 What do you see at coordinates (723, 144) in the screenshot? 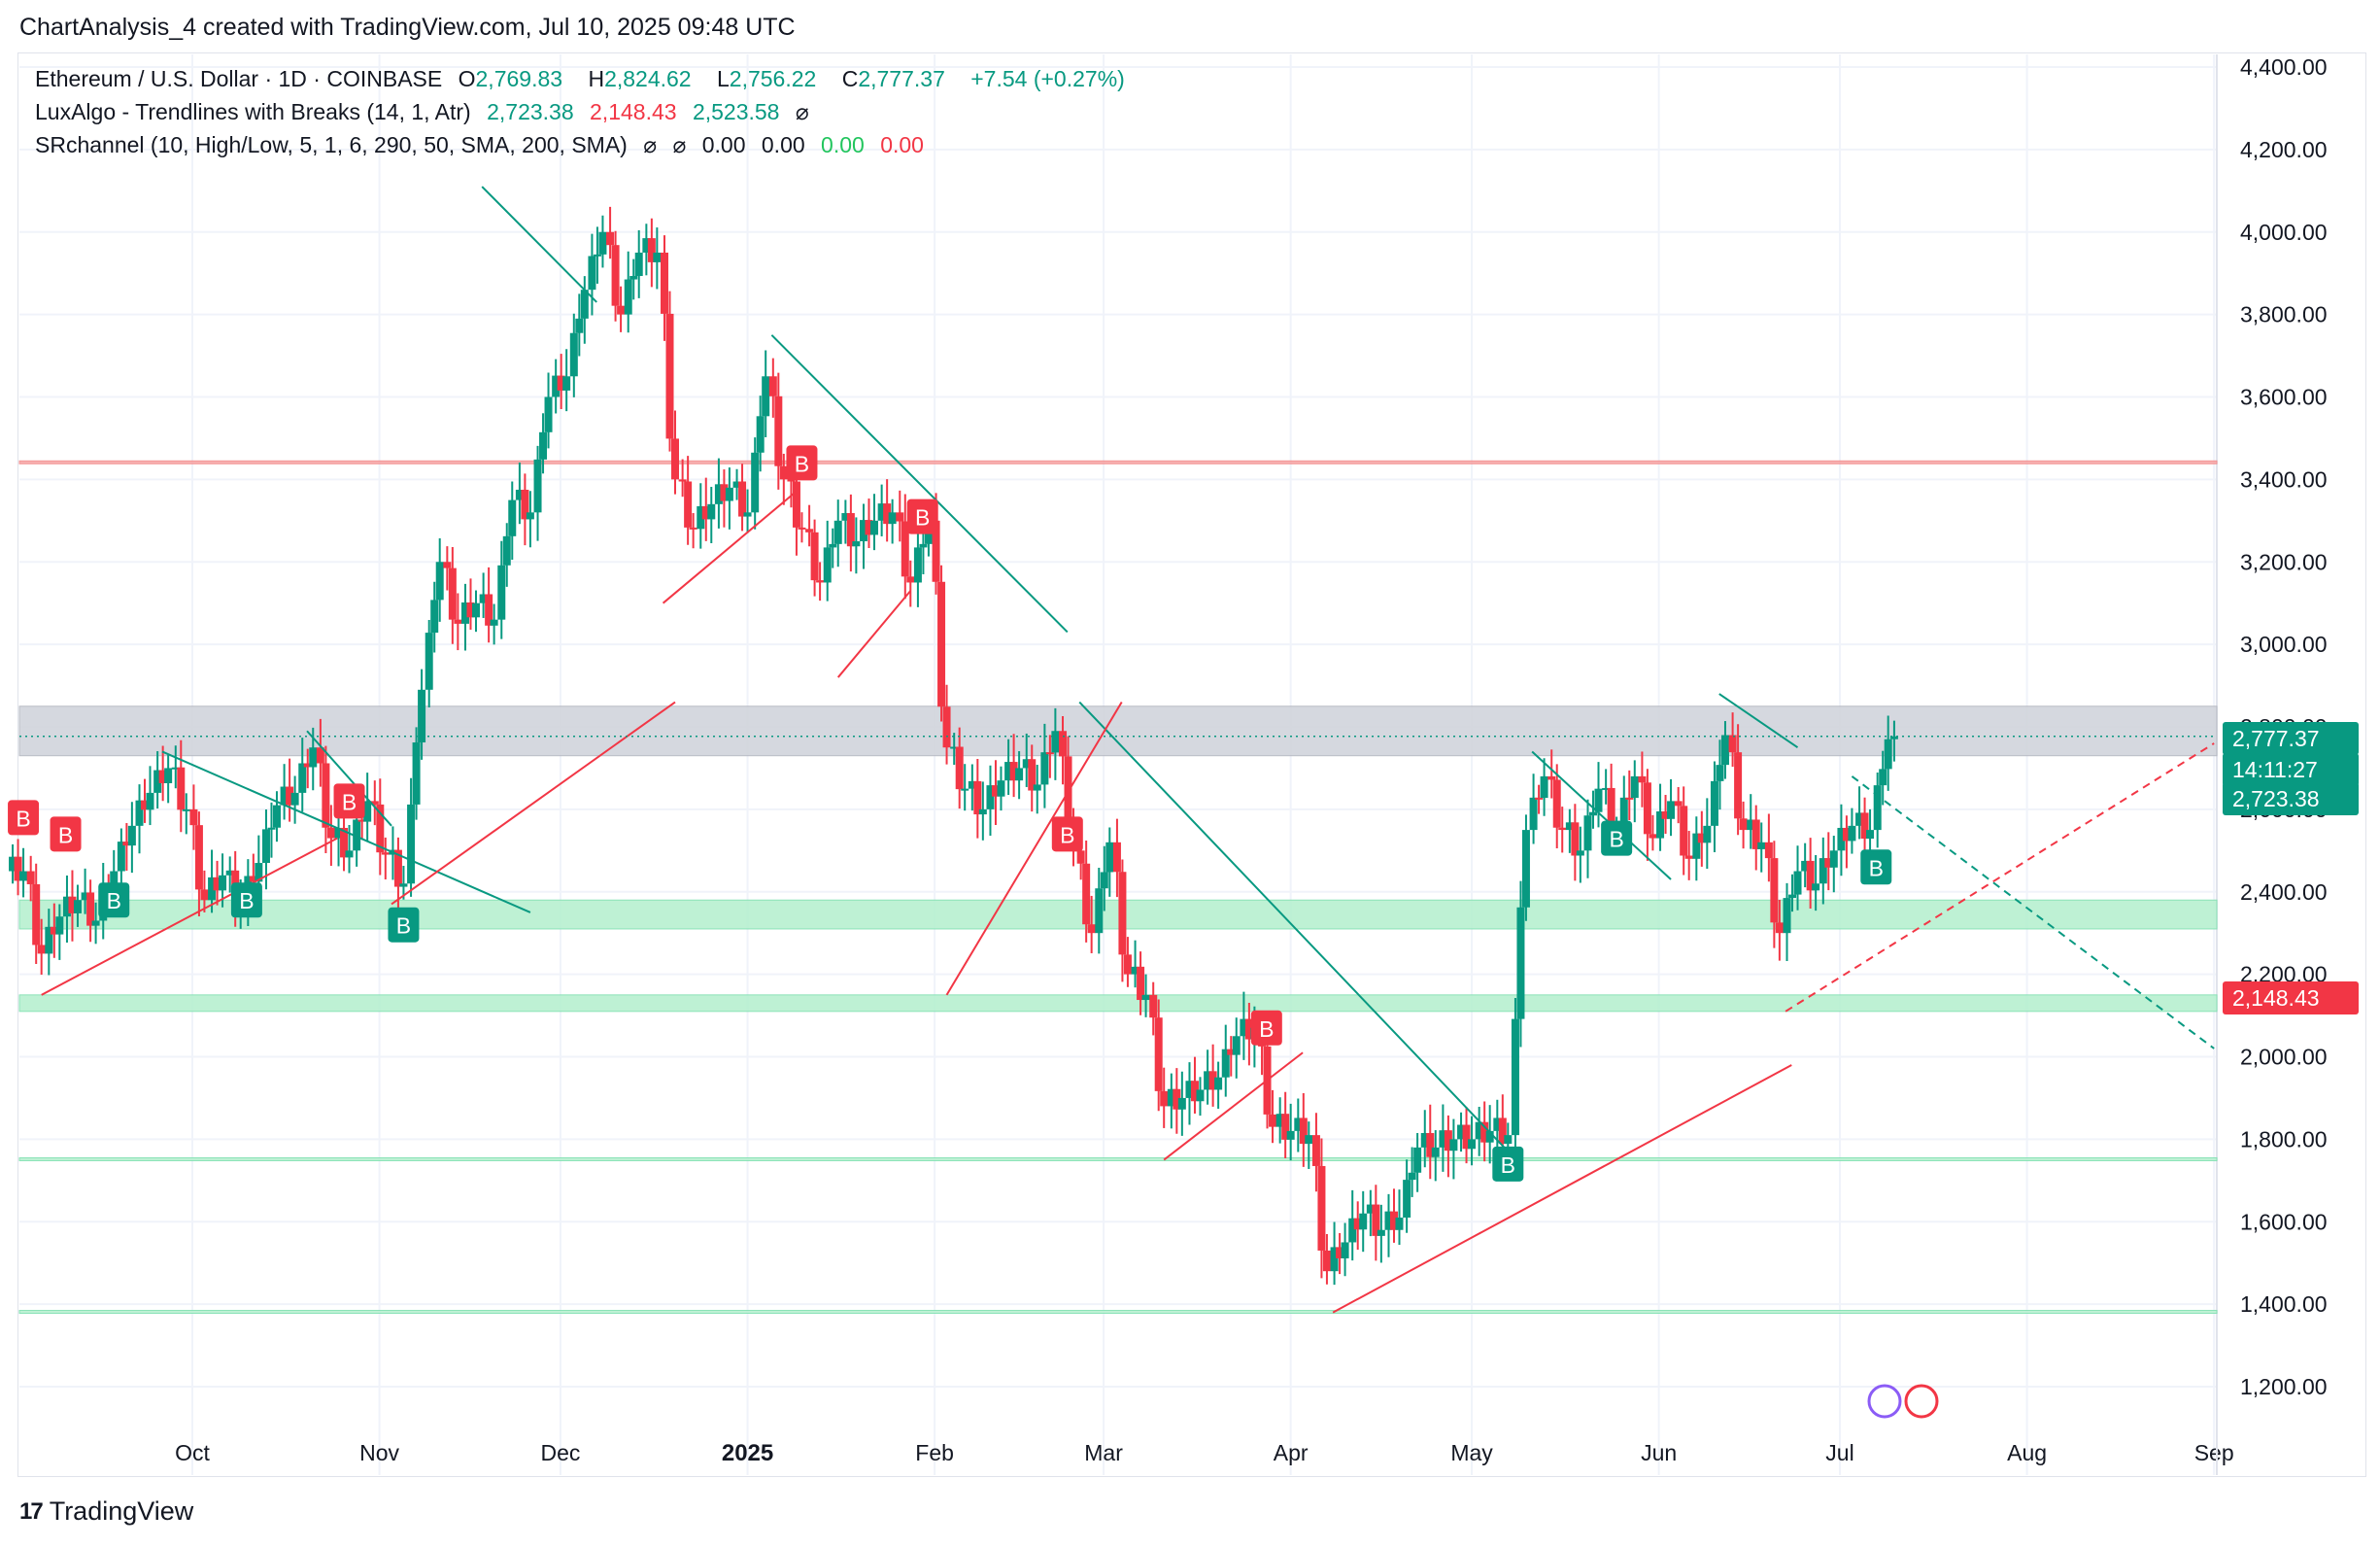
I see `indicator2-value-1: 0.00` at bounding box center [723, 144].